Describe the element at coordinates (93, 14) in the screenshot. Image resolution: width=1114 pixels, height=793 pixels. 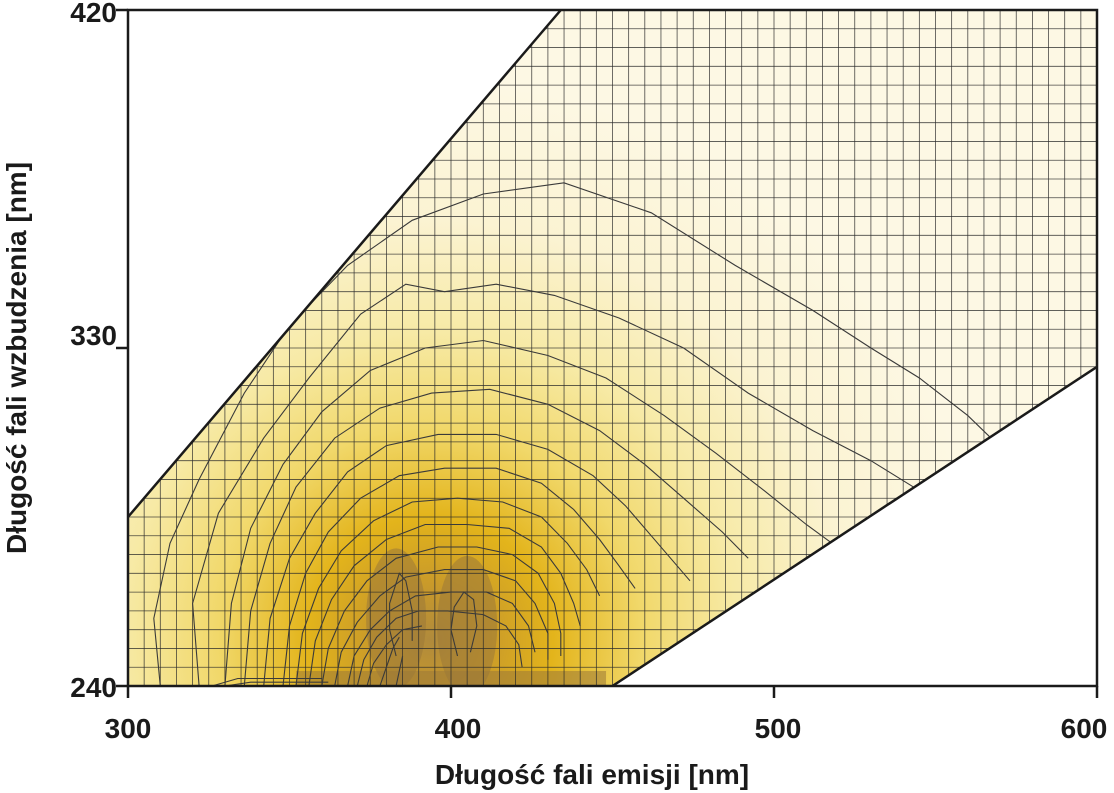
I see `y-tick-label-420: 420` at that location.